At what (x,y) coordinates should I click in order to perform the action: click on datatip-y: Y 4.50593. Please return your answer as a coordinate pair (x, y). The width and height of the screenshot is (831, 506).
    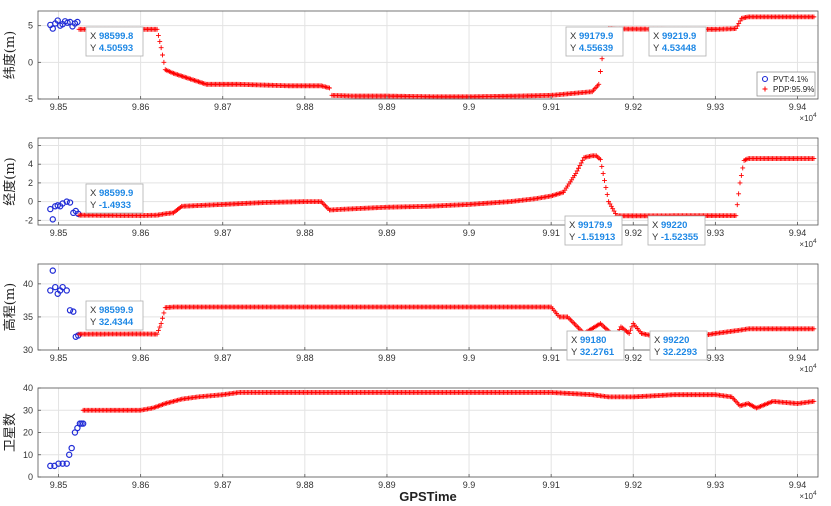
    Looking at the image, I should click on (111, 48).